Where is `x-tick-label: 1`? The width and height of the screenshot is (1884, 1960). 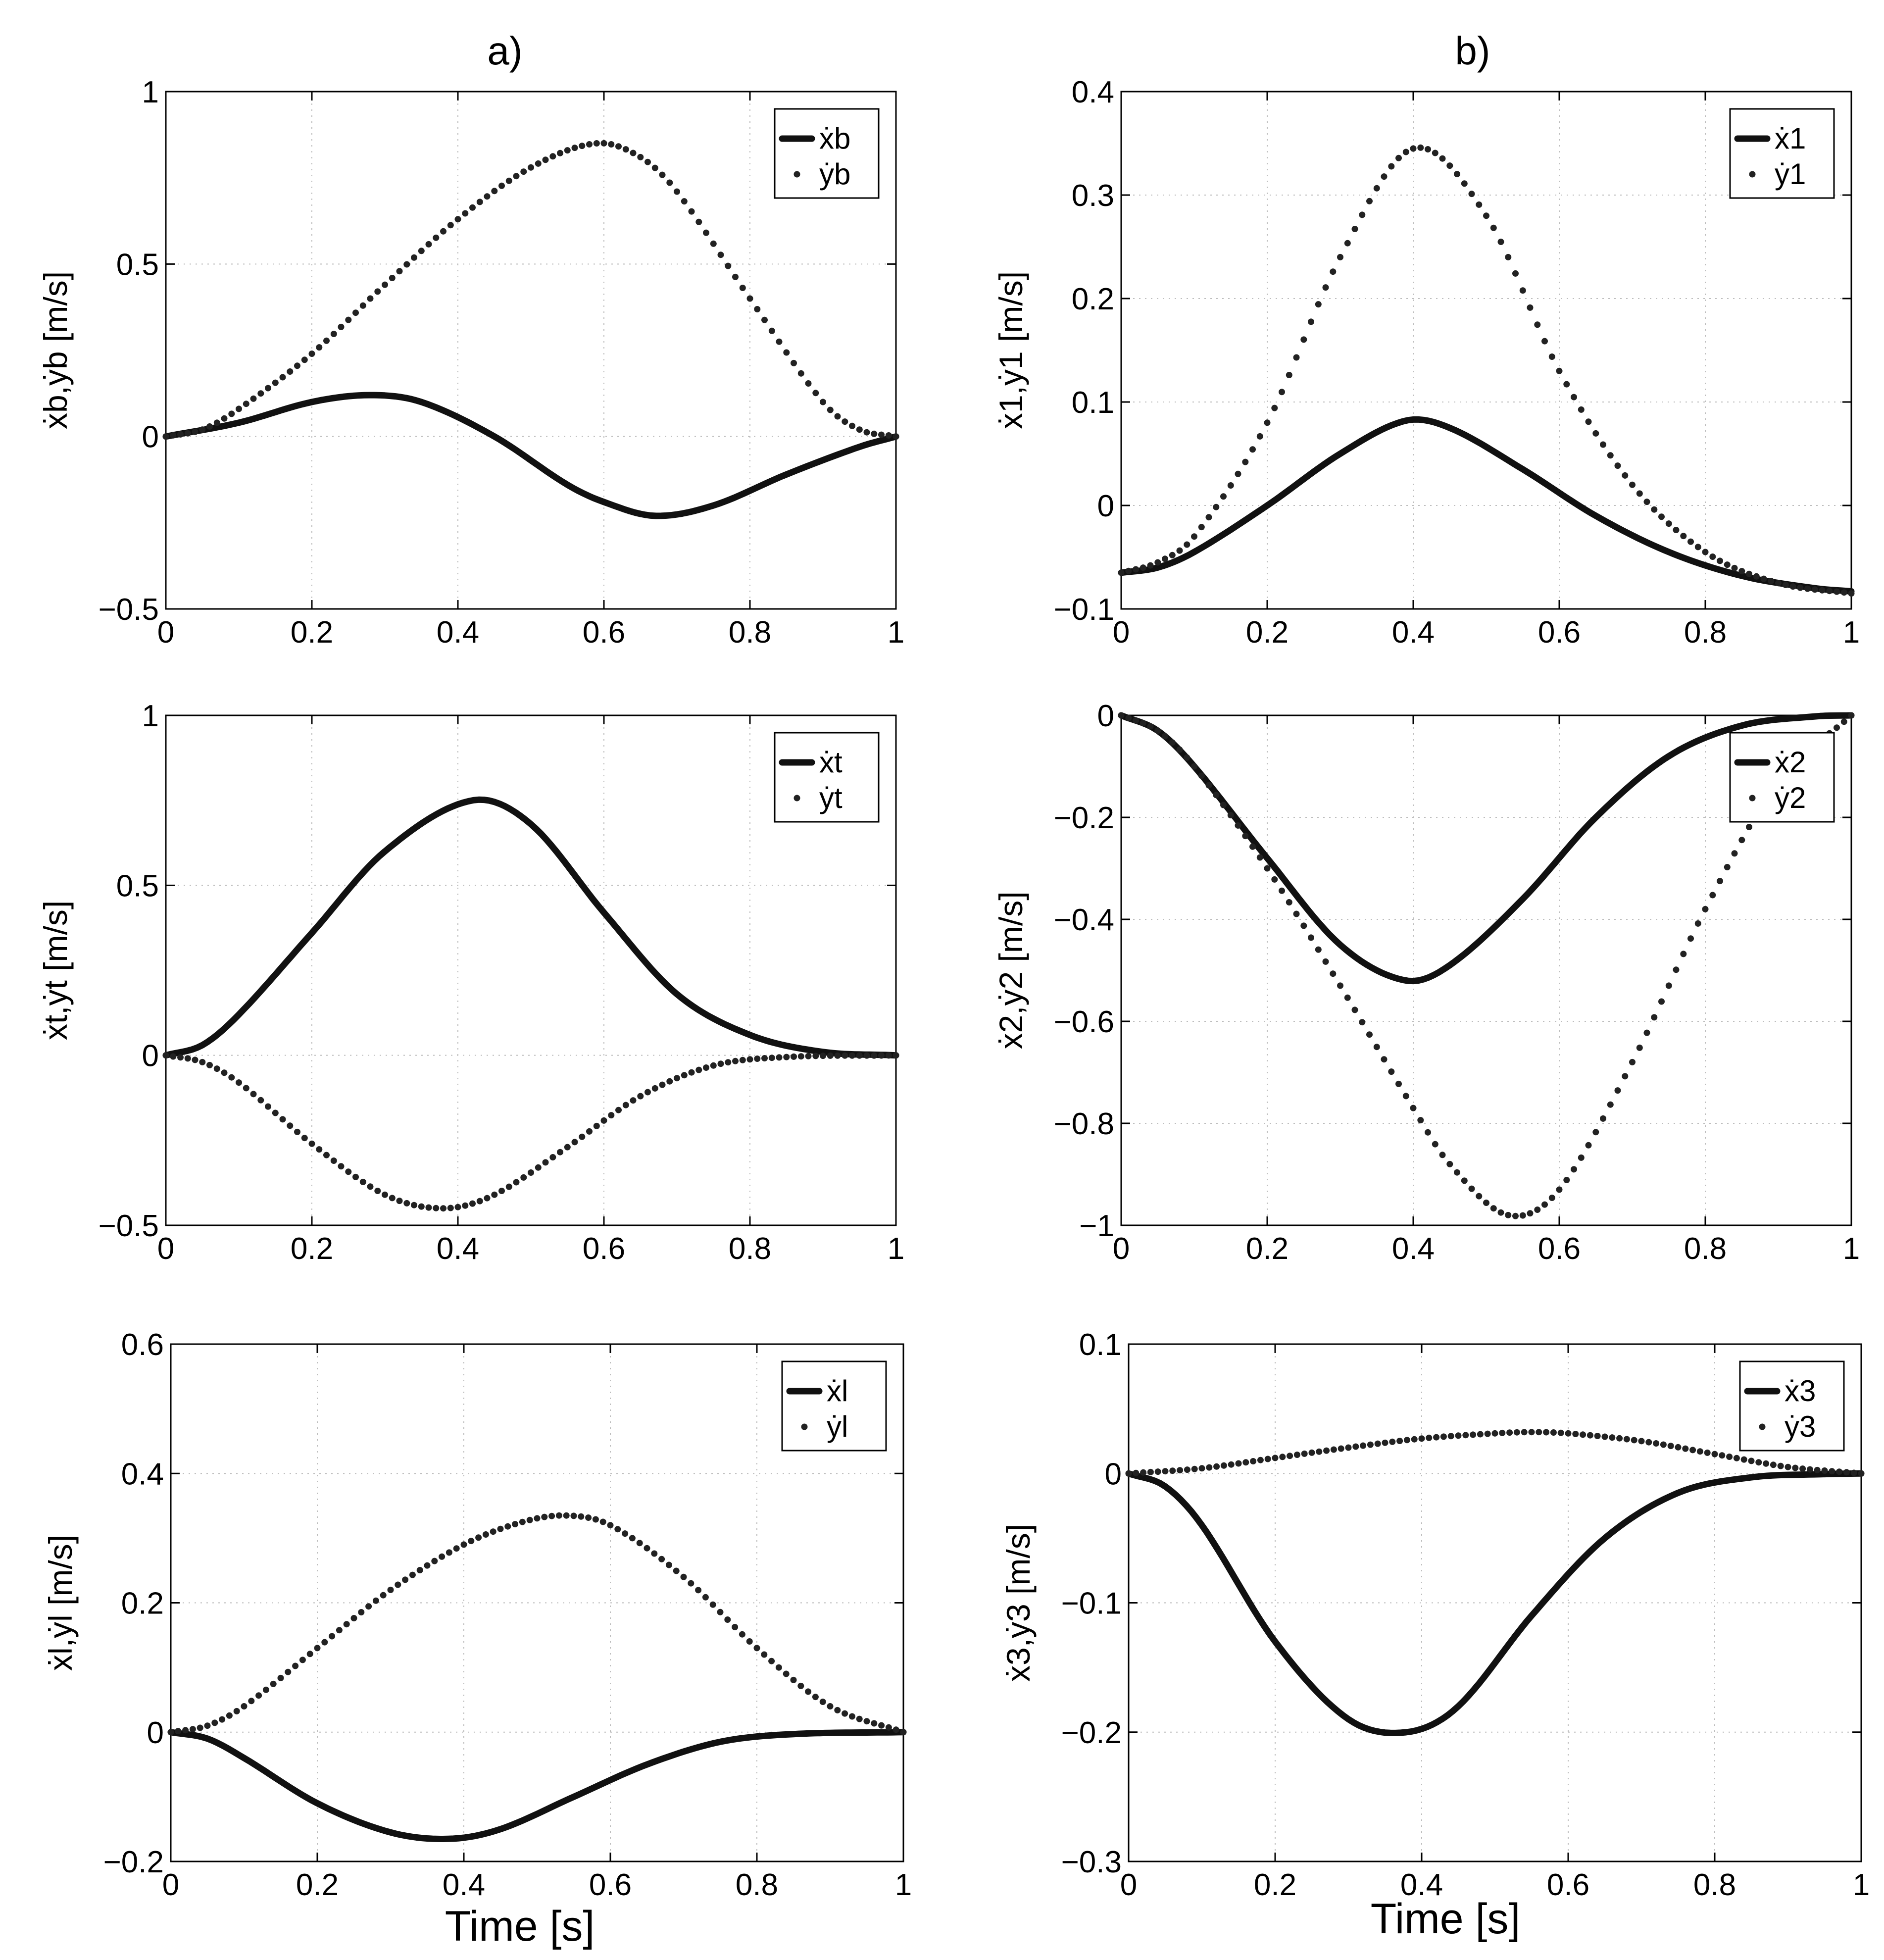 x-tick-label: 1 is located at coordinates (903, 1885).